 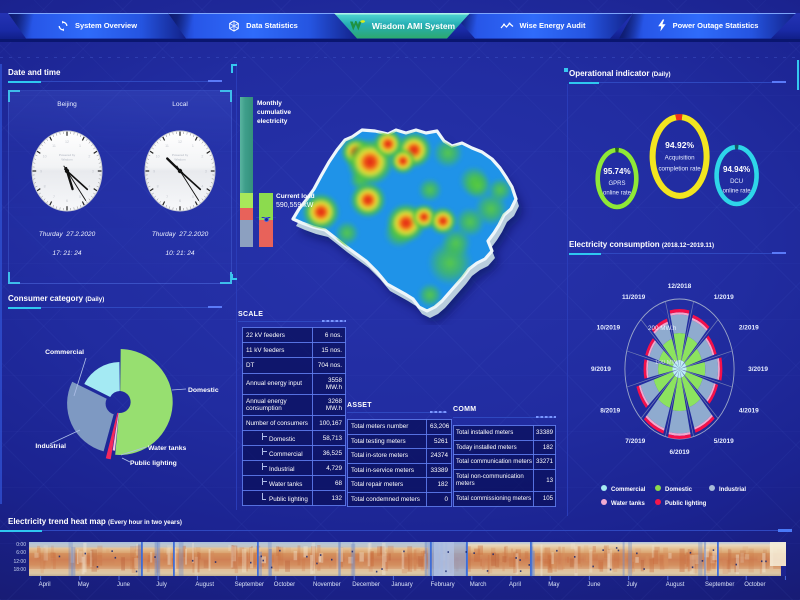 I want to click on svg-text: 12:00, so click(x=19, y=562).